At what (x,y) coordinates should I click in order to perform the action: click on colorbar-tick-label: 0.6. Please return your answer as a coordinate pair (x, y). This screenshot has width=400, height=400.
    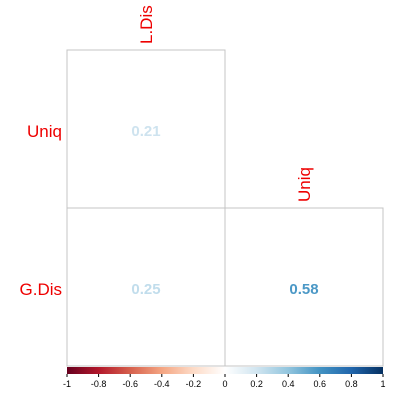
    Looking at the image, I should click on (320, 384).